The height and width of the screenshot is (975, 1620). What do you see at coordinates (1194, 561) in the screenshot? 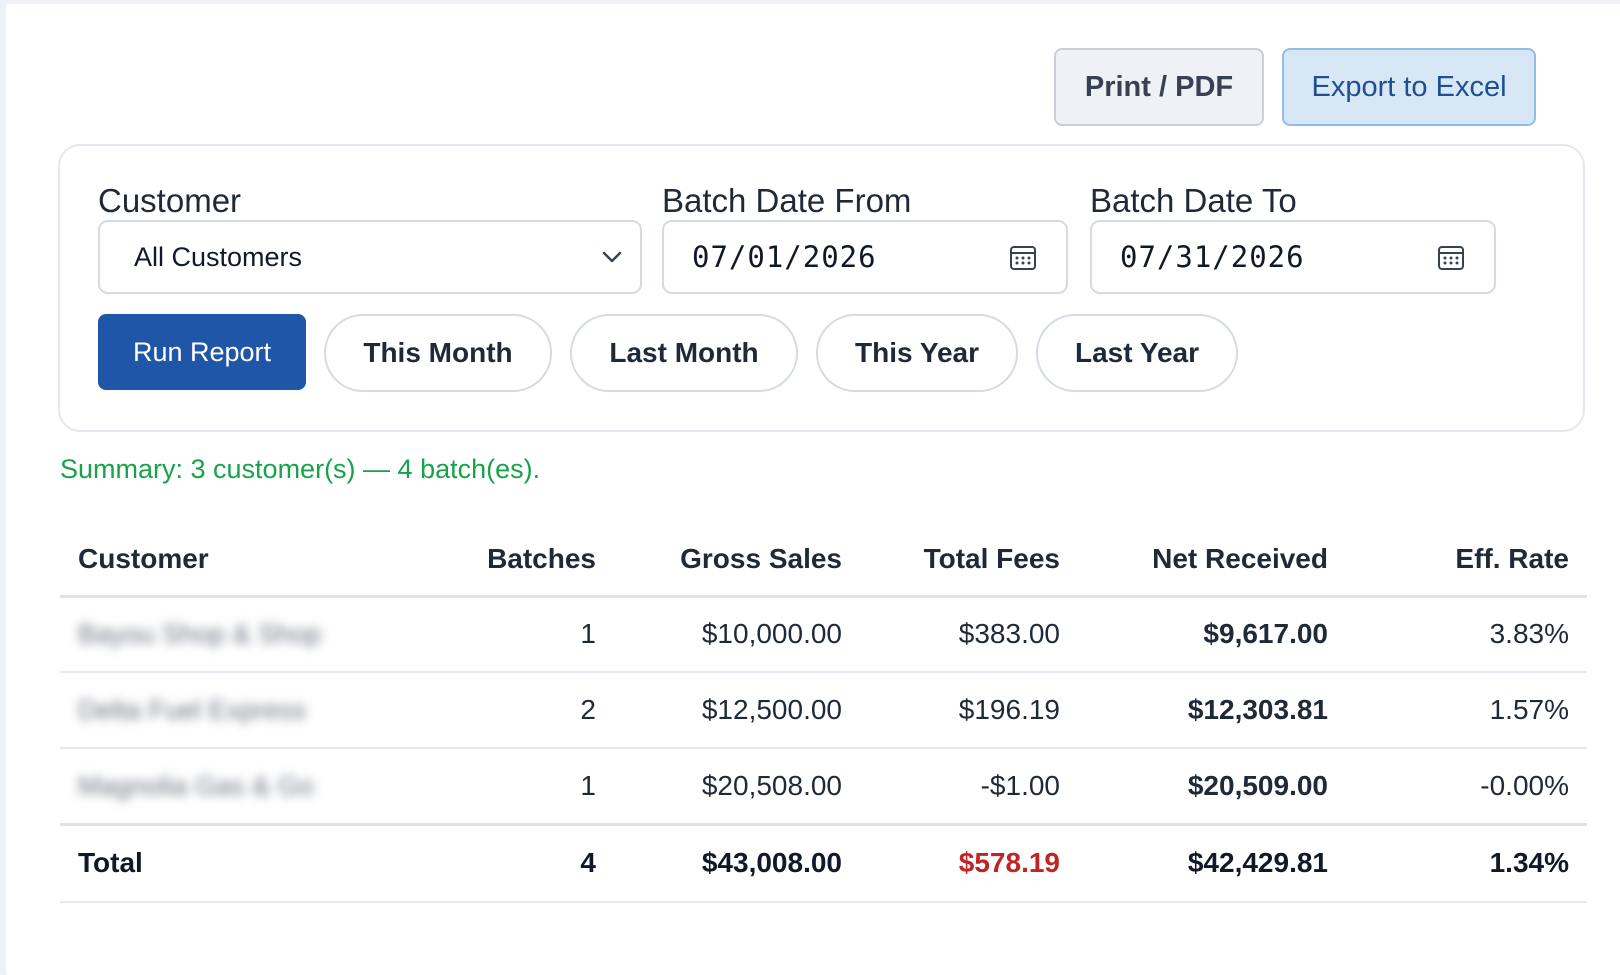
I see `header-net-received: Net Received` at bounding box center [1194, 561].